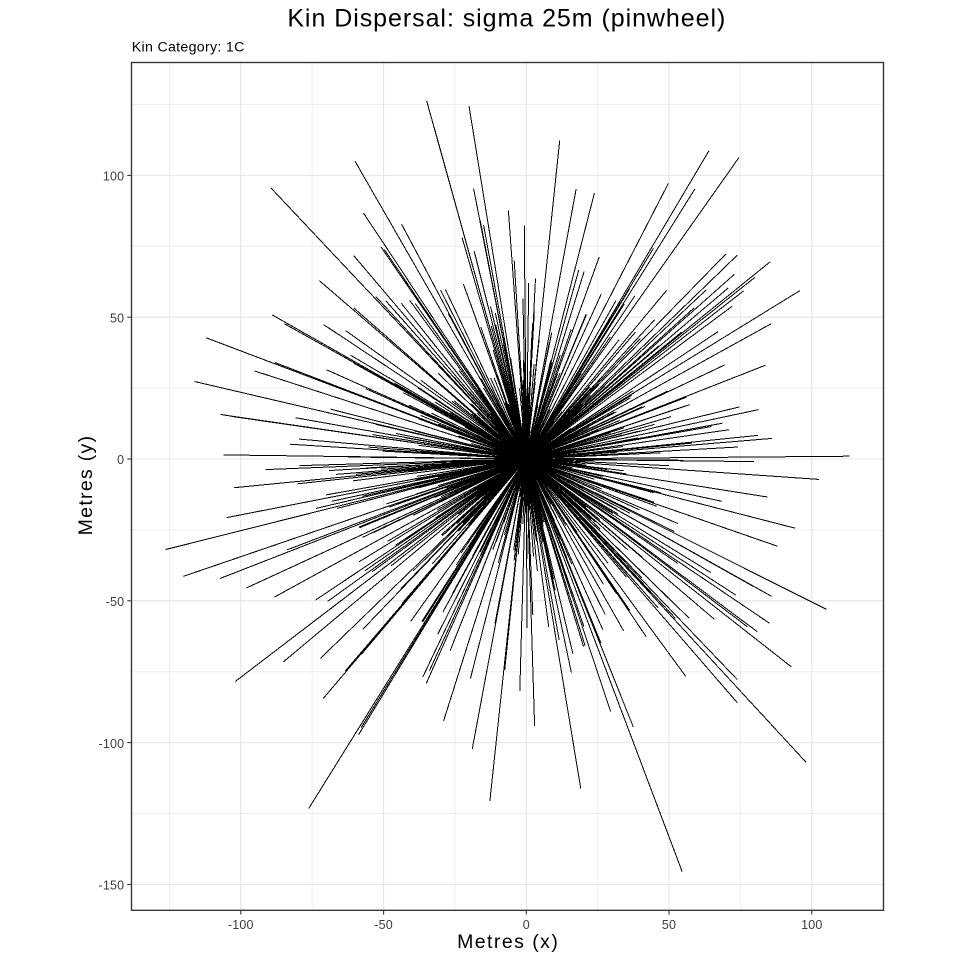 Image resolution: width=960 pixels, height=965 pixels. I want to click on svg-text: Kin Category: 1C, so click(188, 48).